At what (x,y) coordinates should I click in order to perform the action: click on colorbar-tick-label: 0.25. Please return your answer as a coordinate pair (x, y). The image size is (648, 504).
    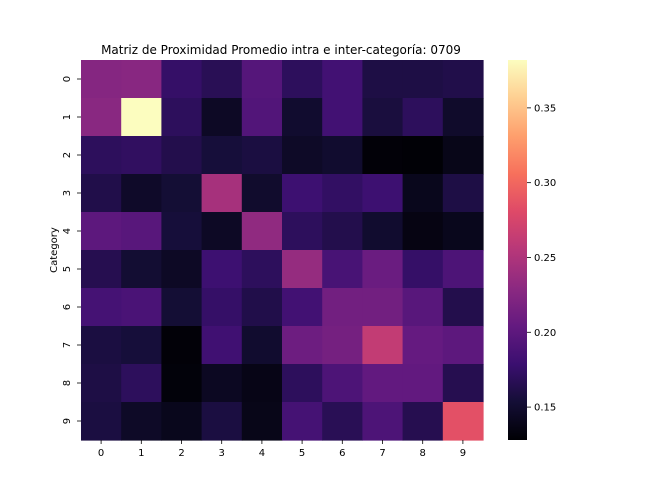
    Looking at the image, I should click on (545, 258).